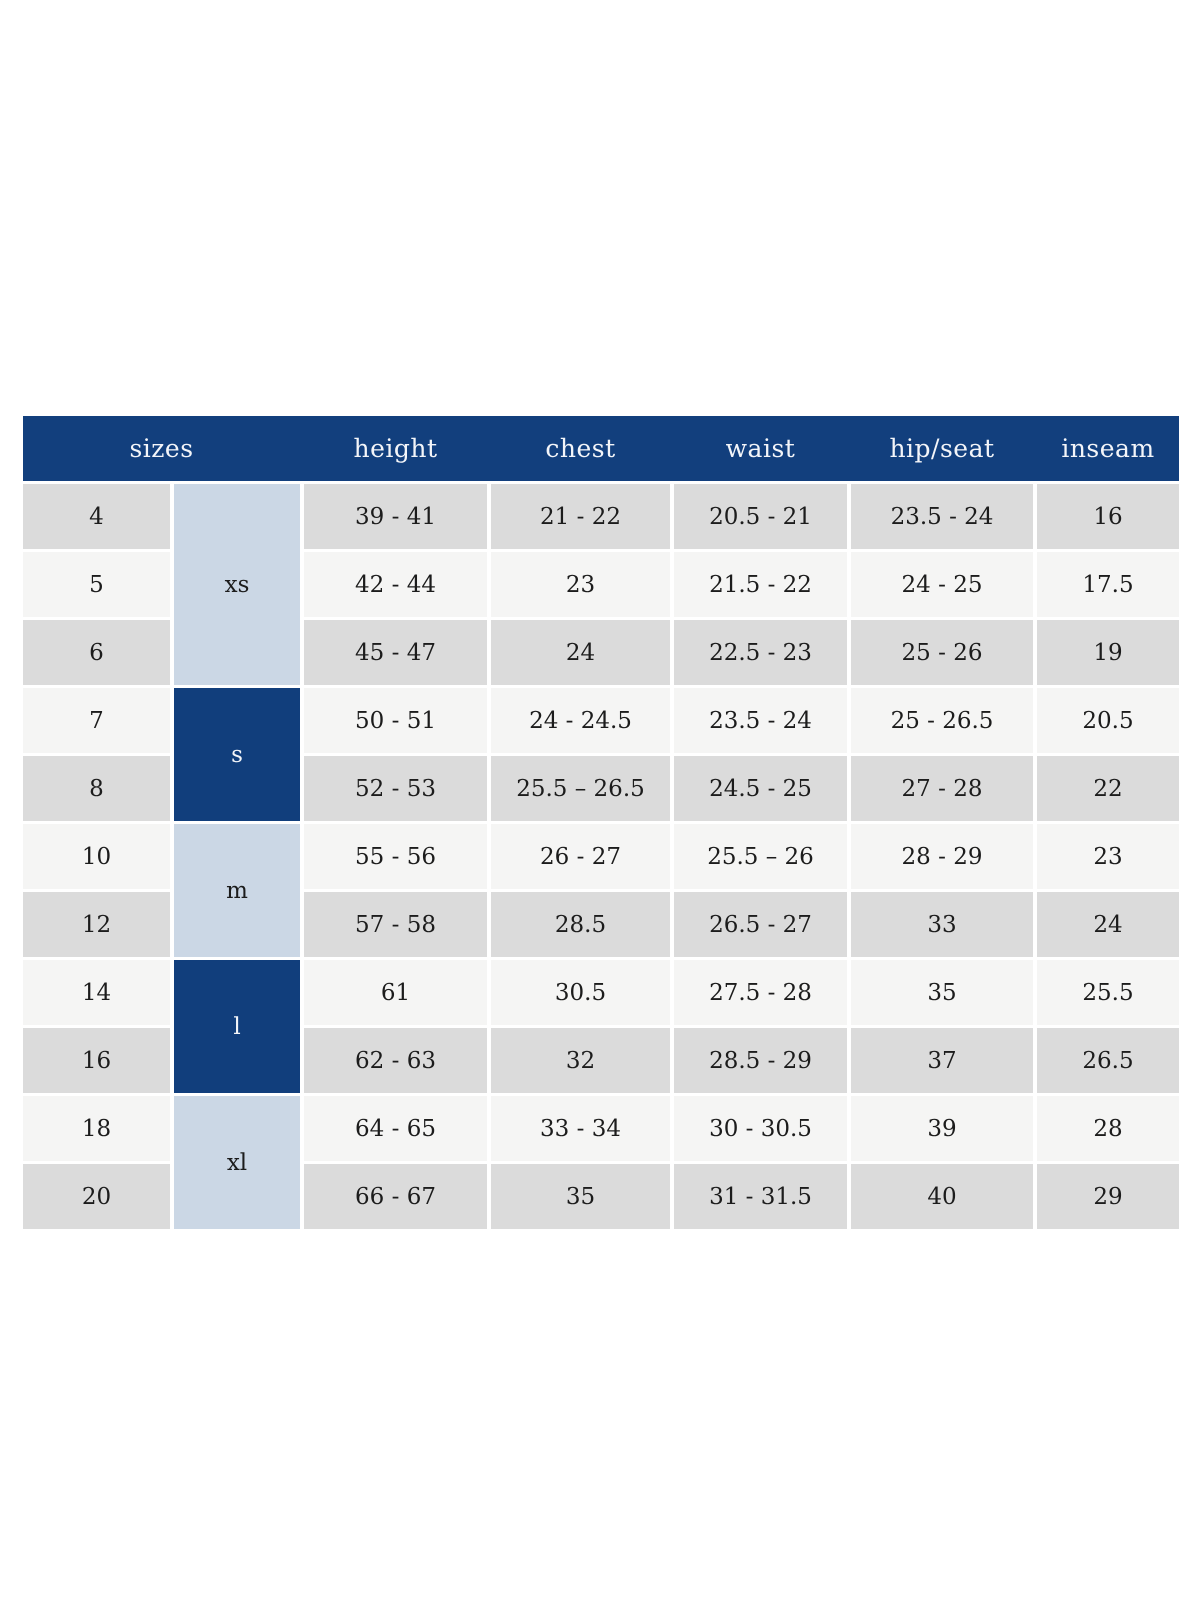 This screenshot has height=1600, width=1200. Describe the element at coordinates (760, 448) in the screenshot. I see `column-header-waist: waist` at that location.